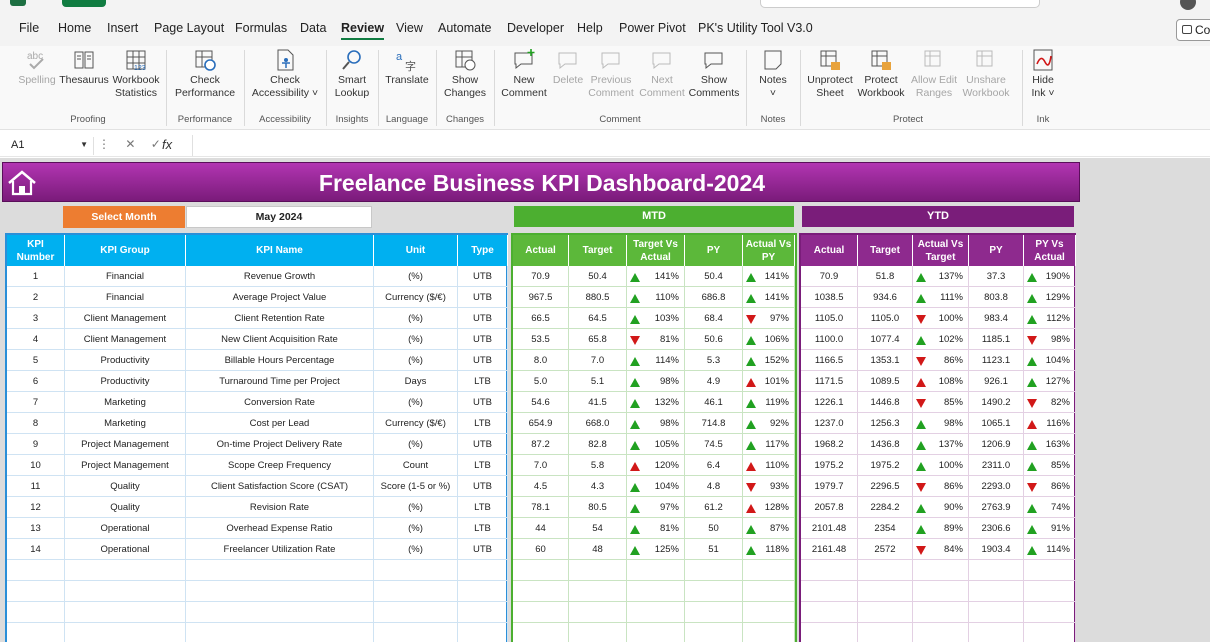 The height and width of the screenshot is (642, 1210). I want to click on ytd-target-cell: 1105.0, so click(885, 318).